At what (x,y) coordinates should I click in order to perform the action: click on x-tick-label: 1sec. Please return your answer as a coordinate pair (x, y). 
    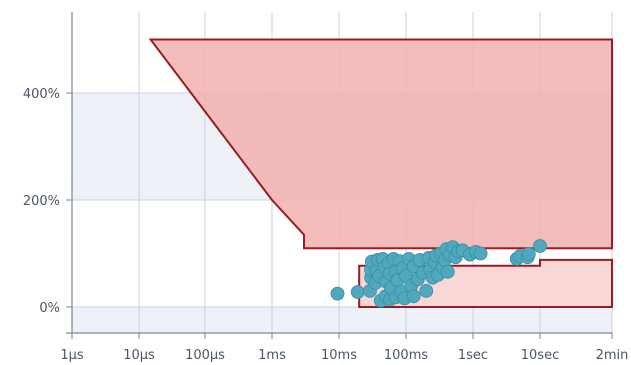
    Looking at the image, I should click on (473, 355).